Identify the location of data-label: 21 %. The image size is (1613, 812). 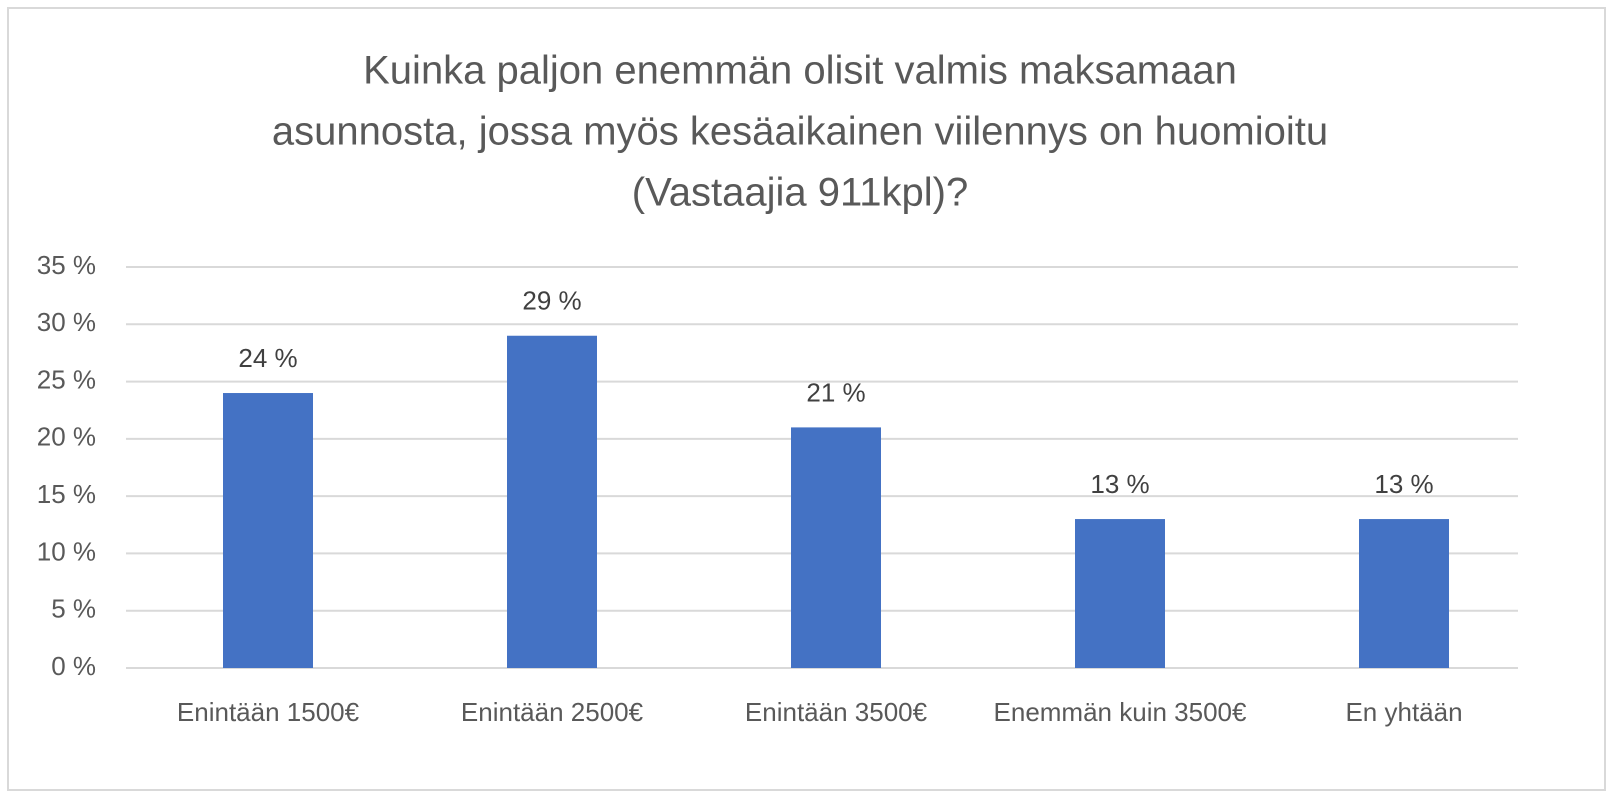
(835, 392).